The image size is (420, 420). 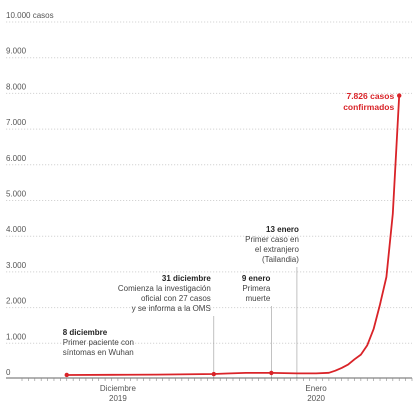 What do you see at coordinates (255, 322) in the screenshot?
I see `annotation-leaders` at bounding box center [255, 322].